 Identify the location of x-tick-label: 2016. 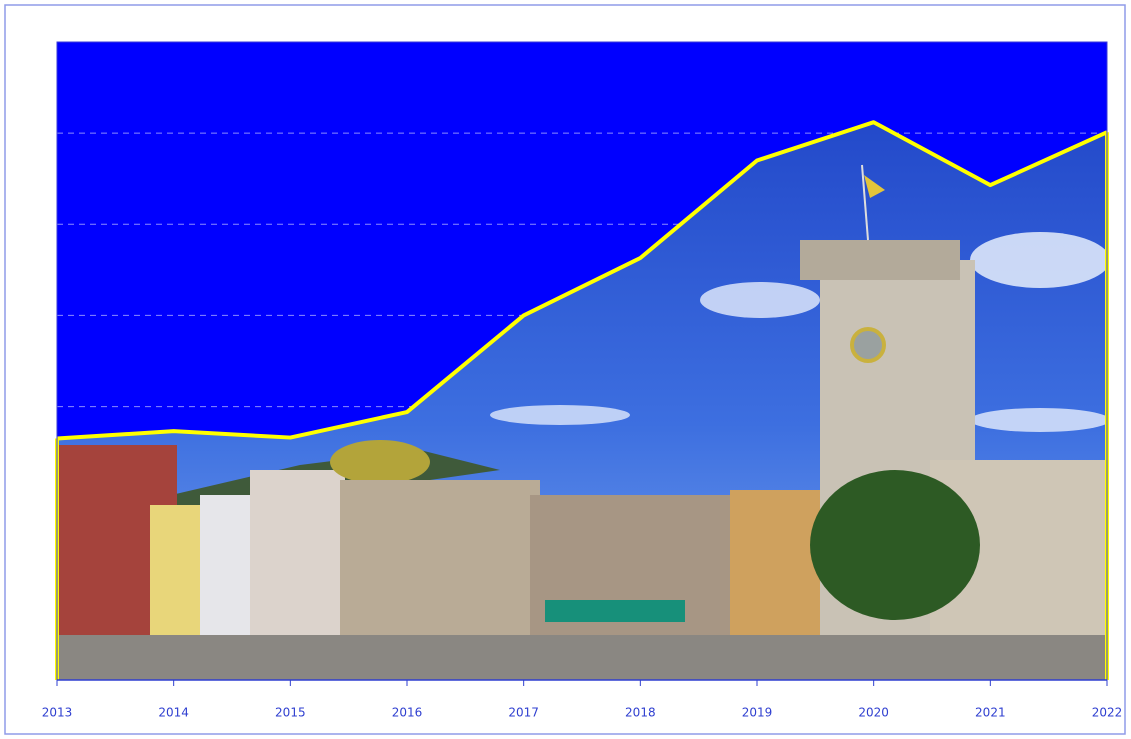
(407, 713).